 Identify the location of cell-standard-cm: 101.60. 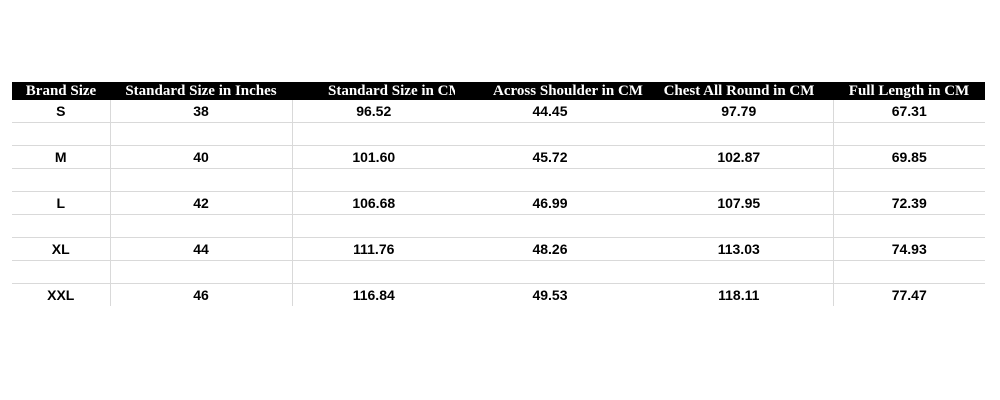
(373, 157).